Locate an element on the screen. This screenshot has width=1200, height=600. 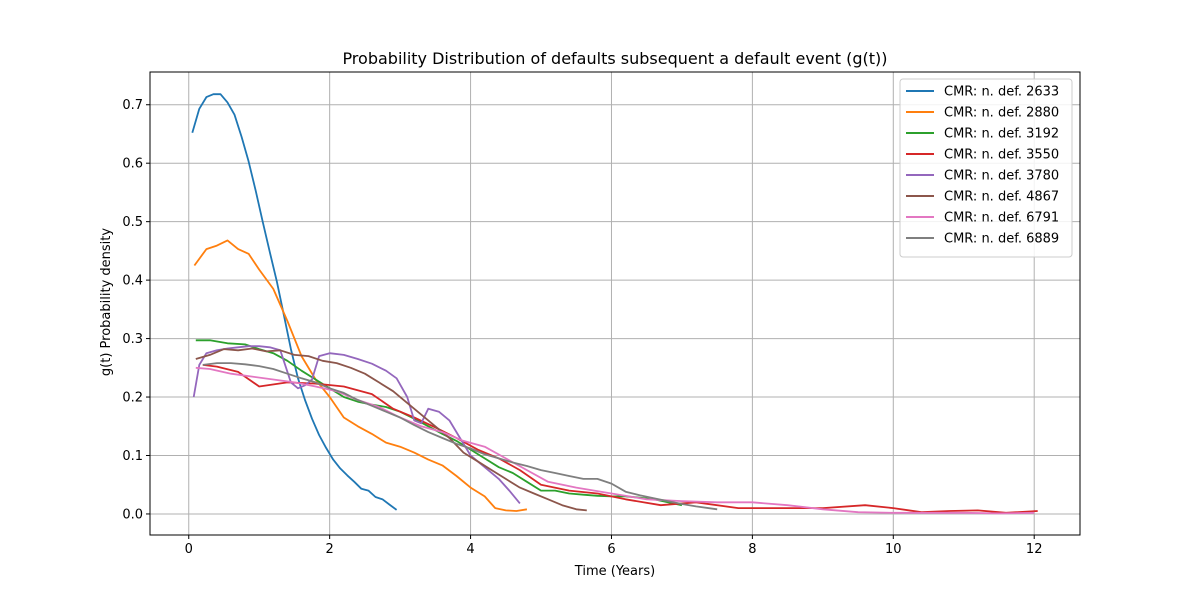
x-tick-label: 6 is located at coordinates (611, 549).